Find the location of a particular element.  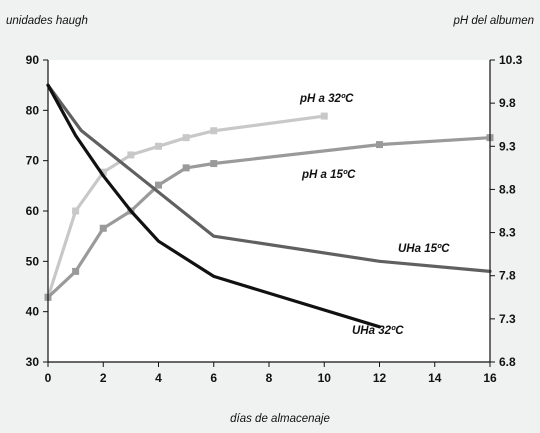

x-axis-title: días de almacenaje is located at coordinates (280, 419).